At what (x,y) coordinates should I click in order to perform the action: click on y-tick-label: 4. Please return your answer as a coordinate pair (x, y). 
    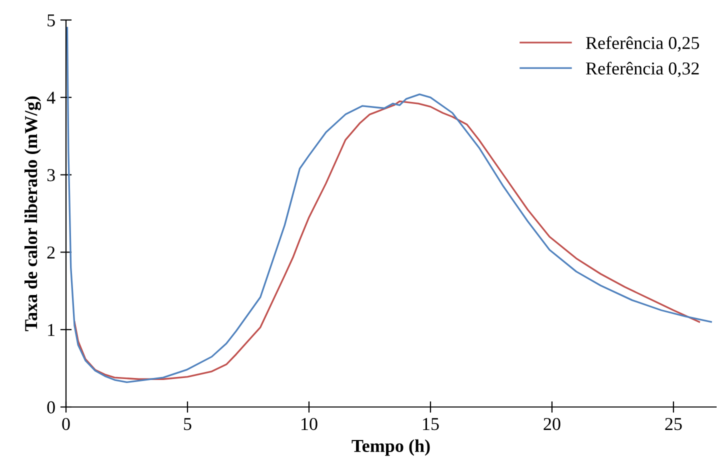
    Looking at the image, I should click on (51, 98).